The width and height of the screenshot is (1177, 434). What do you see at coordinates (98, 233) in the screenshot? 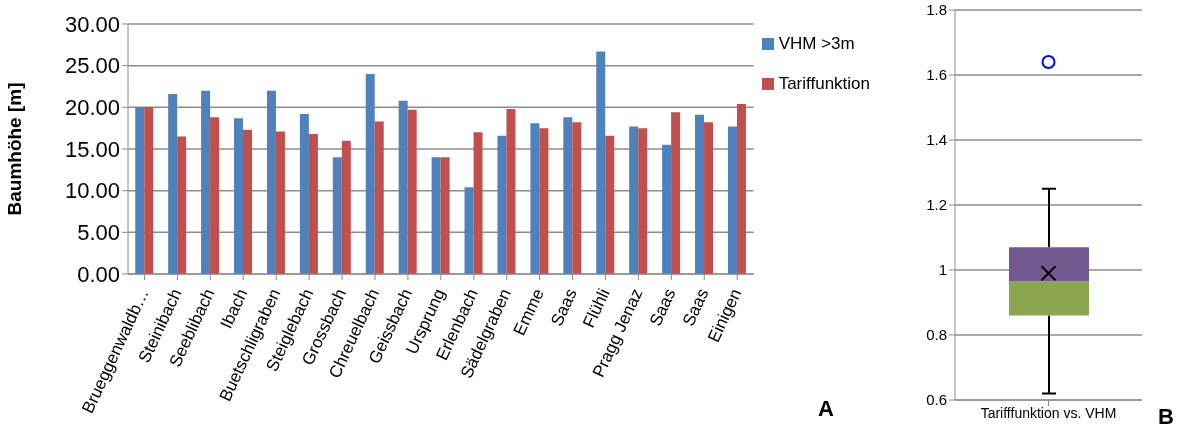
I see `y-tick-label: 5.00` at bounding box center [98, 233].